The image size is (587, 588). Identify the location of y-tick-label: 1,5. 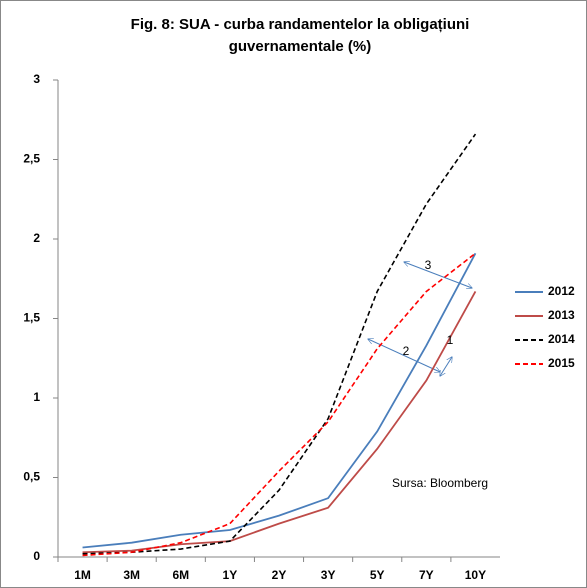
(31, 318).